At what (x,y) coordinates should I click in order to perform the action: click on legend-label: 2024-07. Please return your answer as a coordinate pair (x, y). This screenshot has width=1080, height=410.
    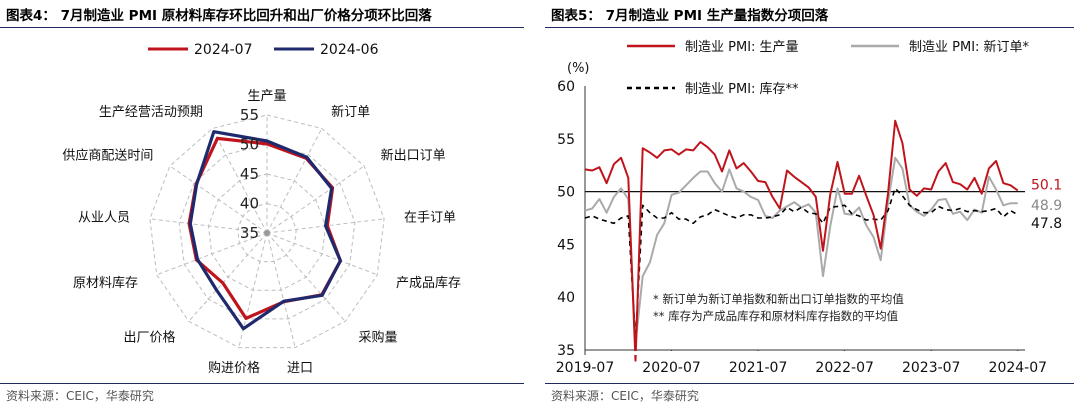
    Looking at the image, I should click on (223, 50).